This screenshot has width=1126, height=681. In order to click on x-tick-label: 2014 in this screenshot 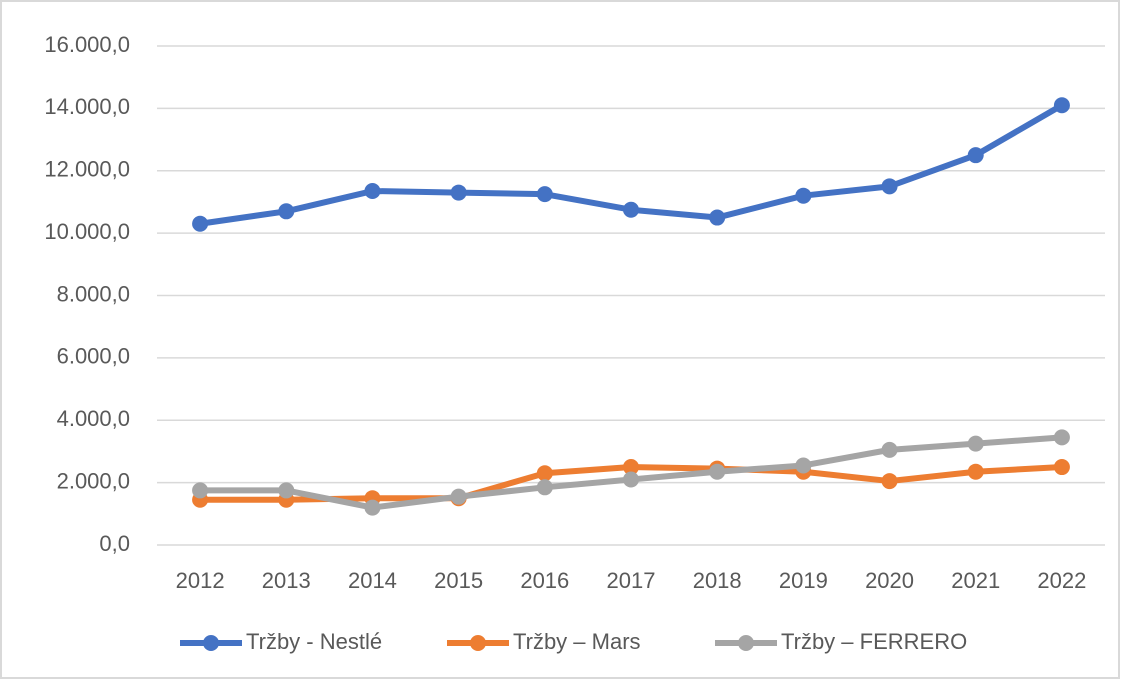, I will do `click(372, 580)`.